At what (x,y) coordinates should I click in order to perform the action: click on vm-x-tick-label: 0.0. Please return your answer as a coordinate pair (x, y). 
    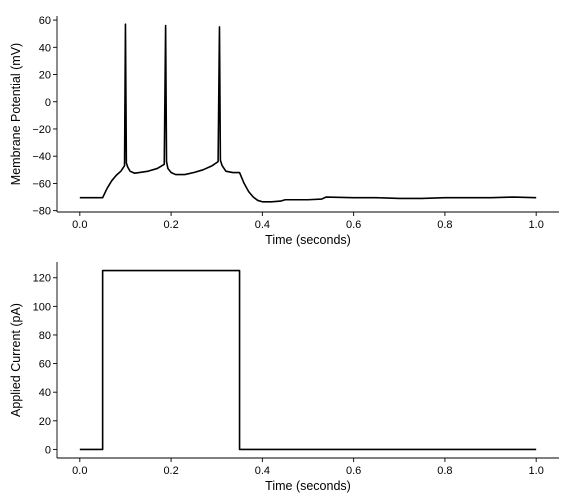
    Looking at the image, I should click on (79, 225).